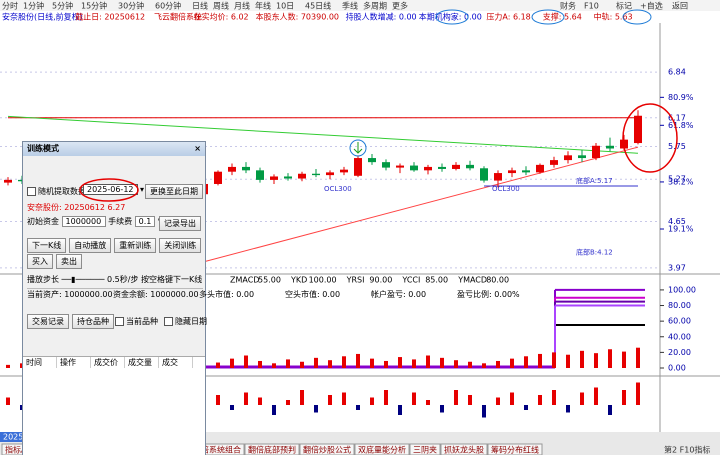 Image resolution: width=720 pixels, height=455 pixels. I want to click on dialog-button: 重新训练, so click(135, 245).